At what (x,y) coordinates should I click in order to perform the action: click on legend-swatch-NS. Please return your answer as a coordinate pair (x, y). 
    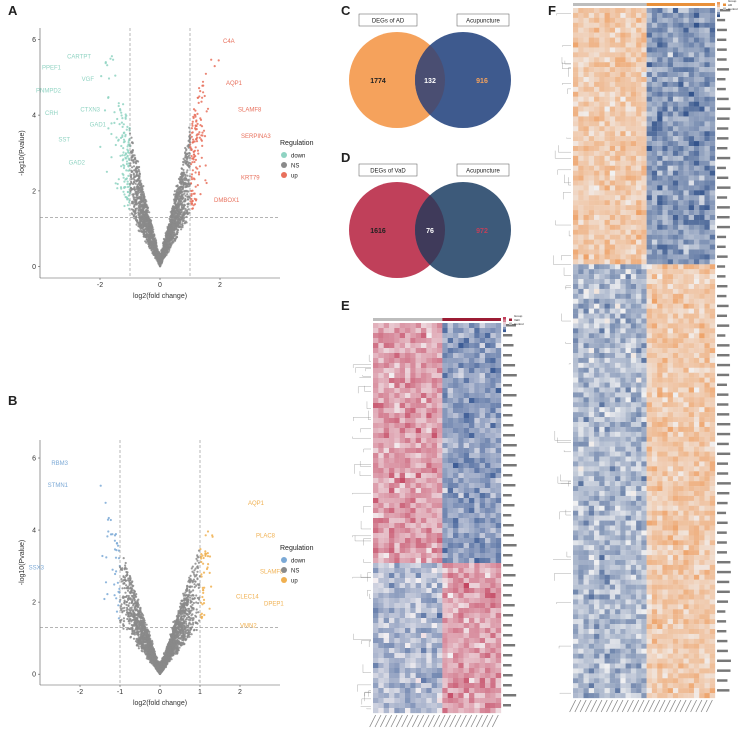
    Looking at the image, I should click on (284, 165).